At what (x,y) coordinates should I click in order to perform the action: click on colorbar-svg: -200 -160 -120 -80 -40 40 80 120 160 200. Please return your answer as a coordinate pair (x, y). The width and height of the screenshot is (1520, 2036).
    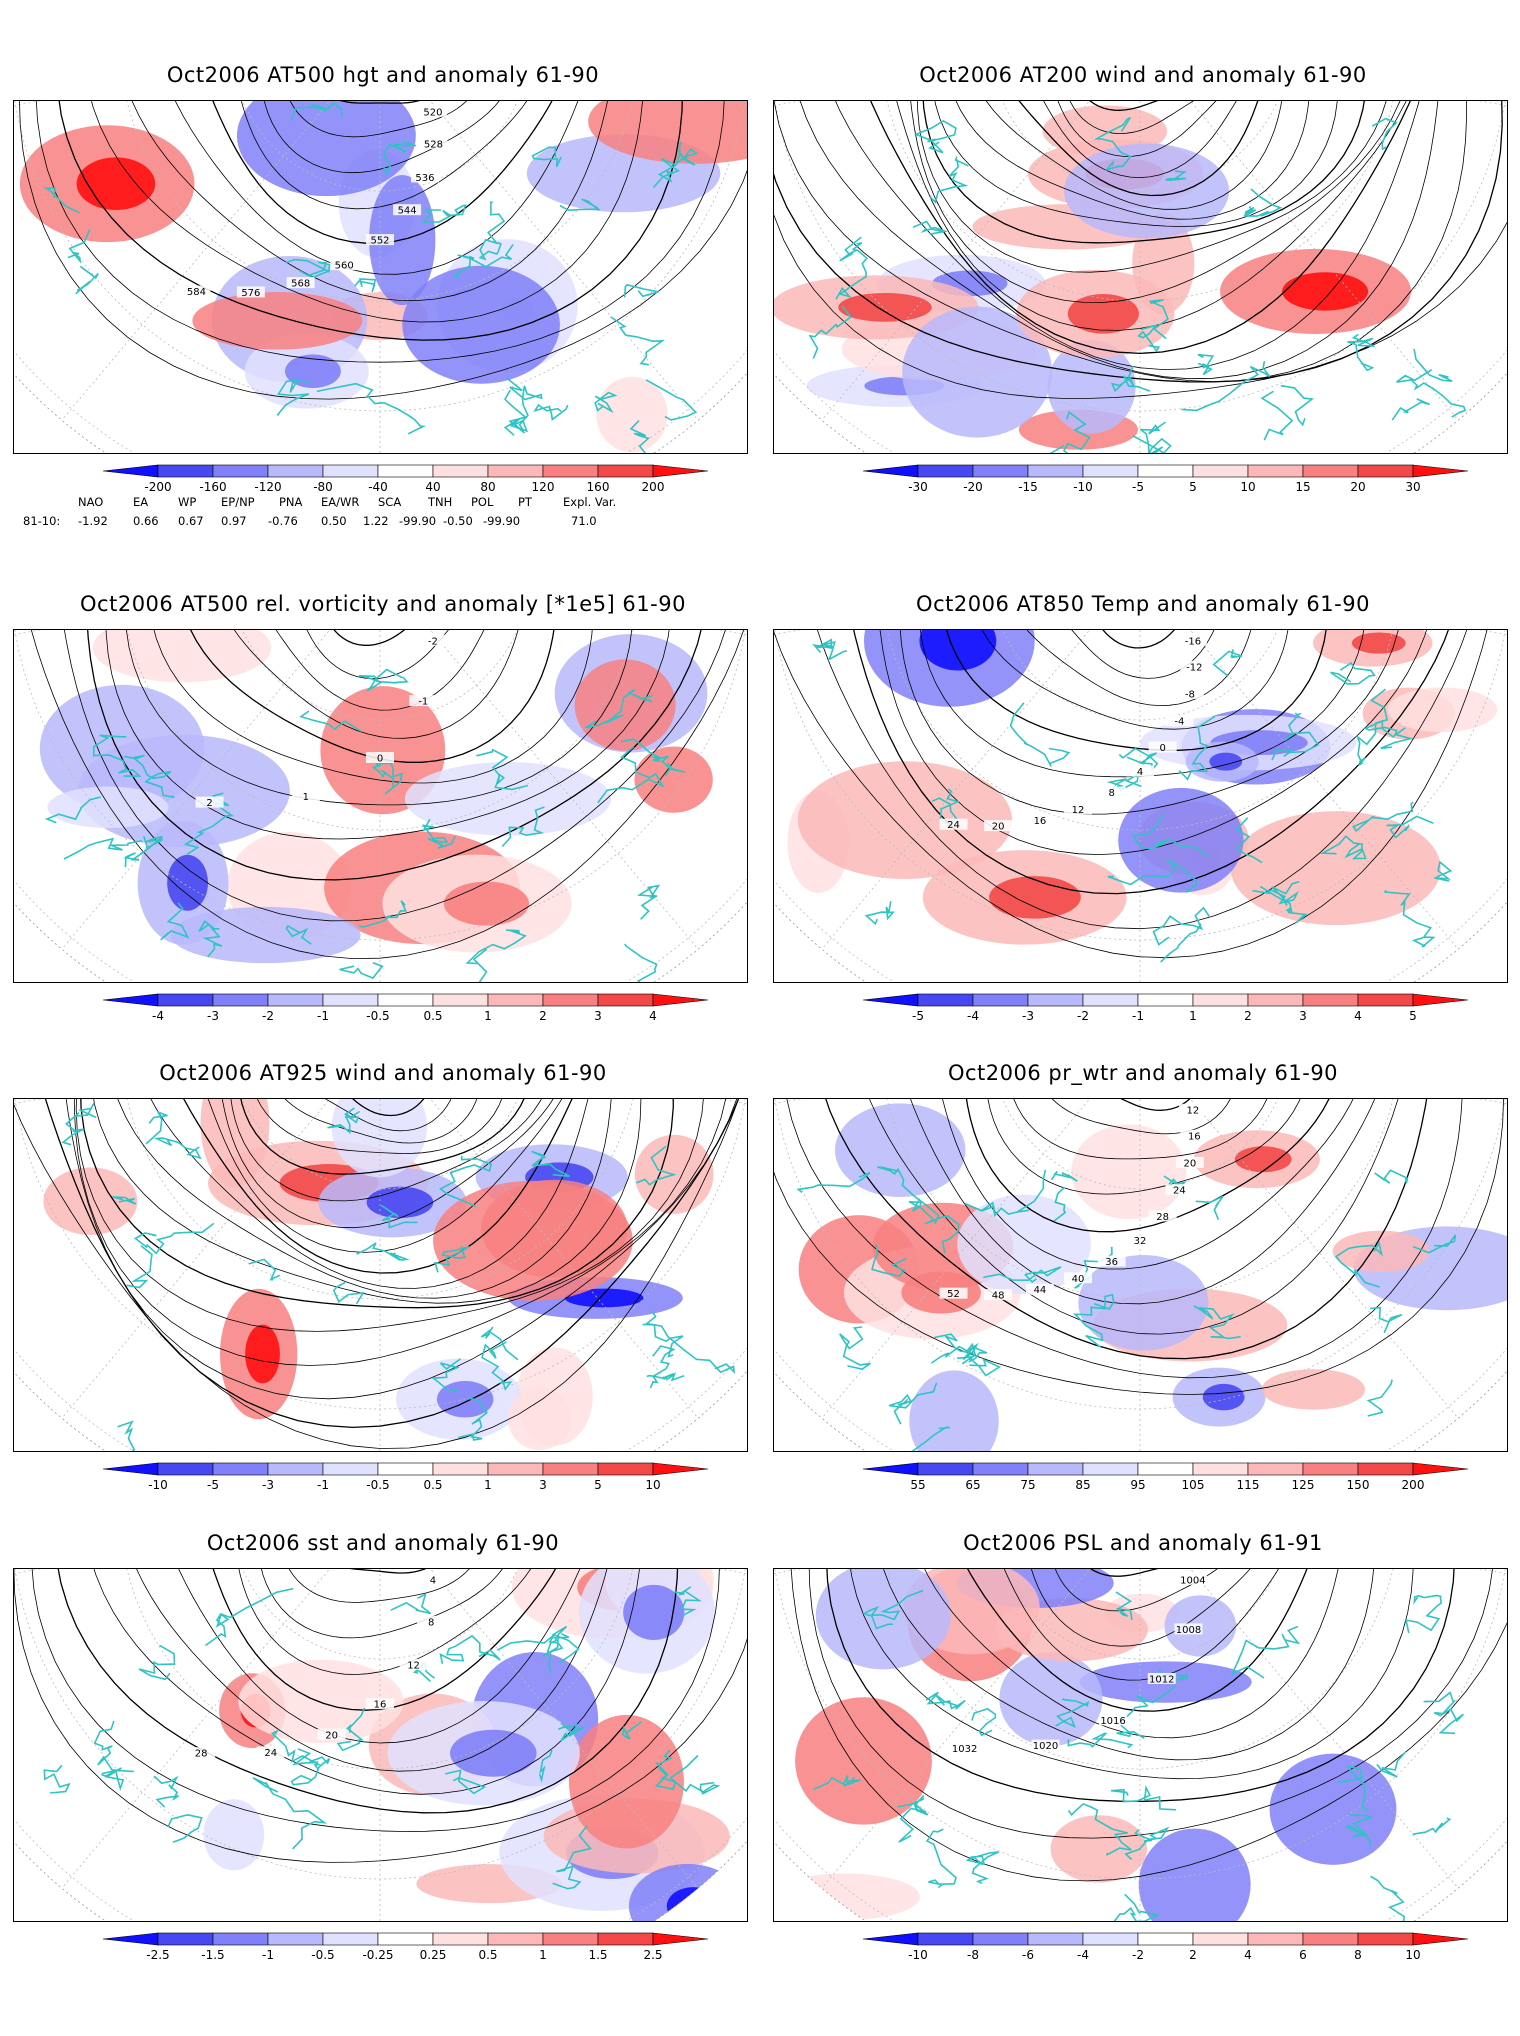
    Looking at the image, I should click on (405, 479).